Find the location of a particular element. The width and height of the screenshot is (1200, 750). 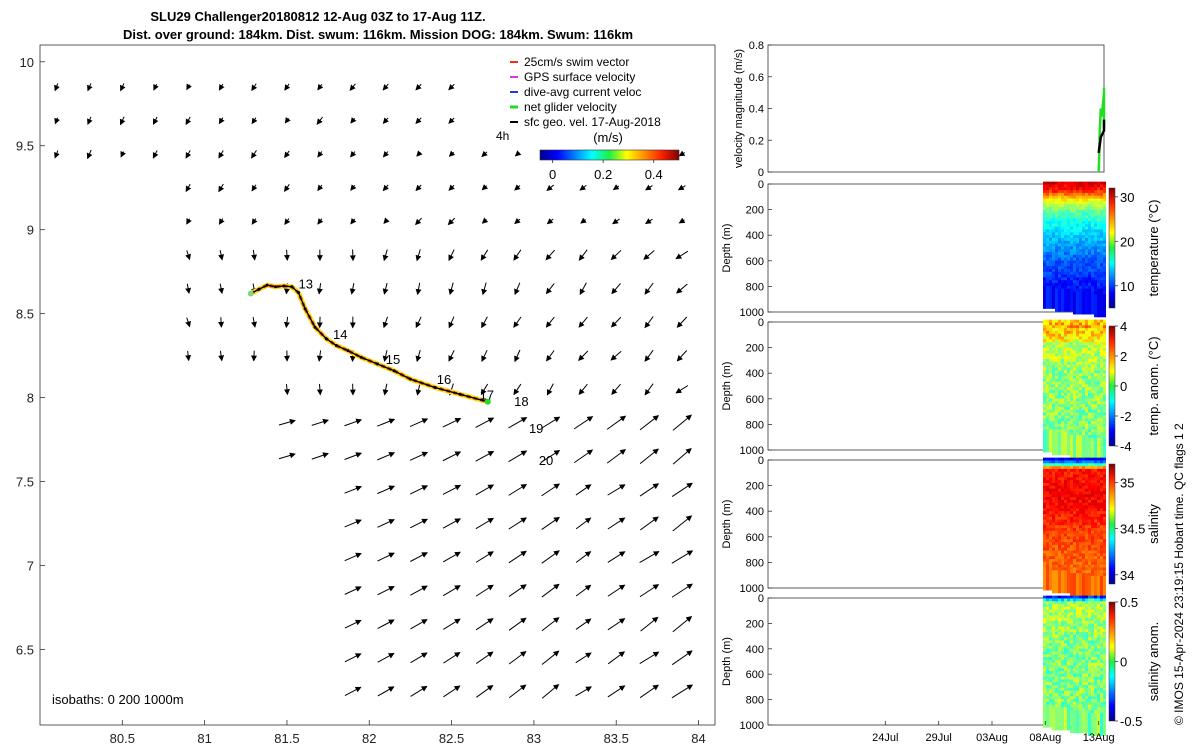

section-colorbar-tick-label: 0 is located at coordinates (1123, 662).